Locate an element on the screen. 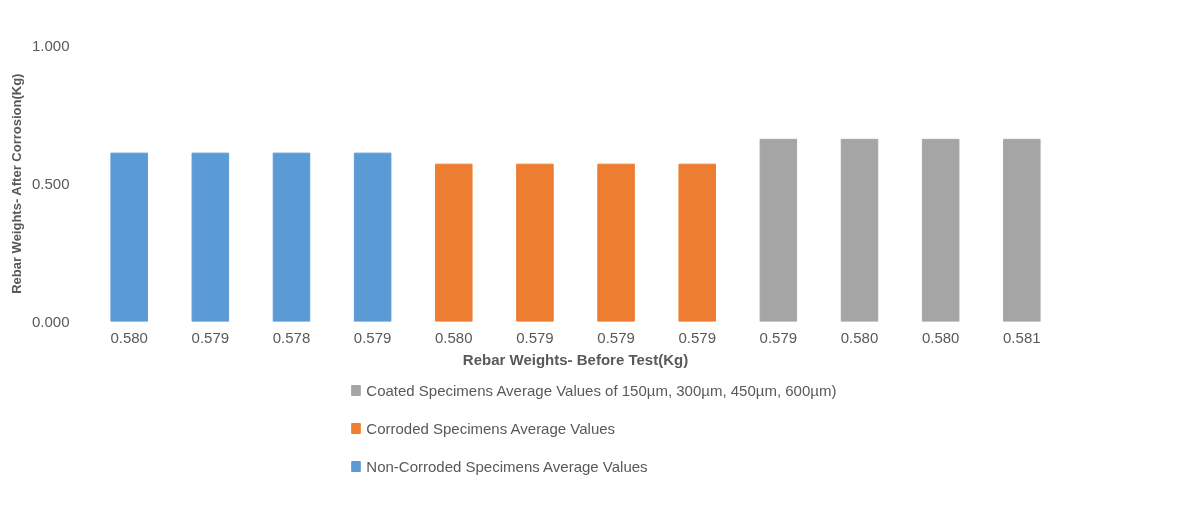  x-tick-label: 0.581 is located at coordinates (1022, 337).